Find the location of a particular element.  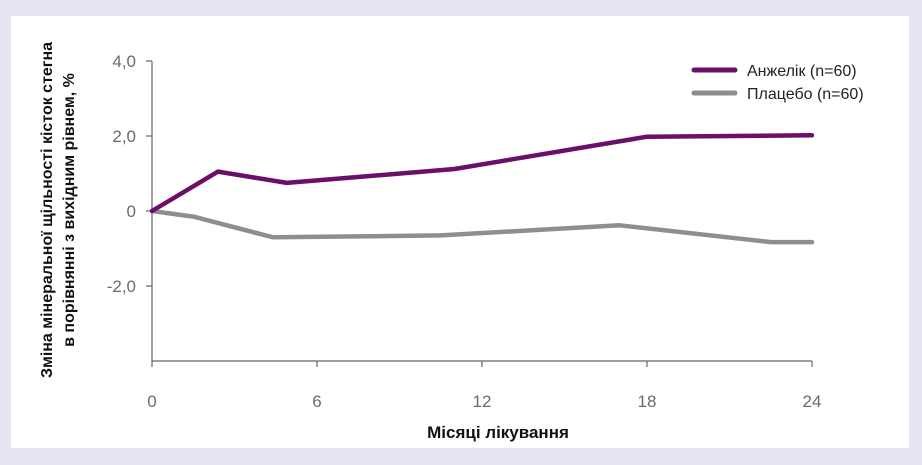

legend-label-placebo: Плацебо (n=60) is located at coordinates (805, 94).